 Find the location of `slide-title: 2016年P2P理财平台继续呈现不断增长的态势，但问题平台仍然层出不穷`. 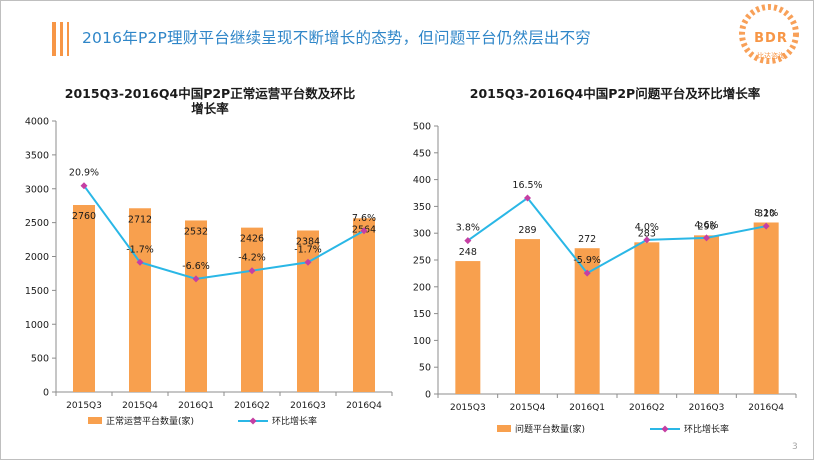

slide-title: 2016年P2P理财平台继续呈现不断增长的态势，但问题平台仍然层出不穷 is located at coordinates (337, 38).